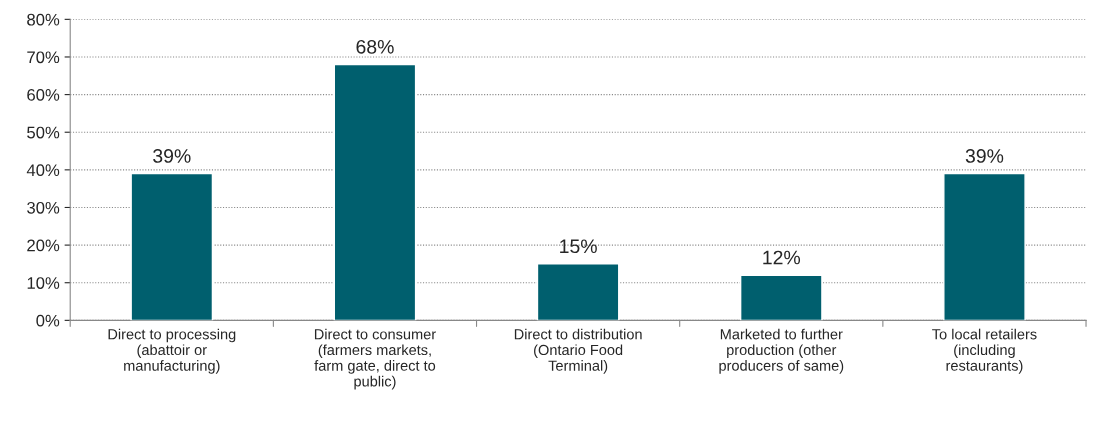 This screenshot has width=1097, height=430. What do you see at coordinates (781, 351) in the screenshot?
I see `x-tick-label: Marketed to further production (other producers of same)` at bounding box center [781, 351].